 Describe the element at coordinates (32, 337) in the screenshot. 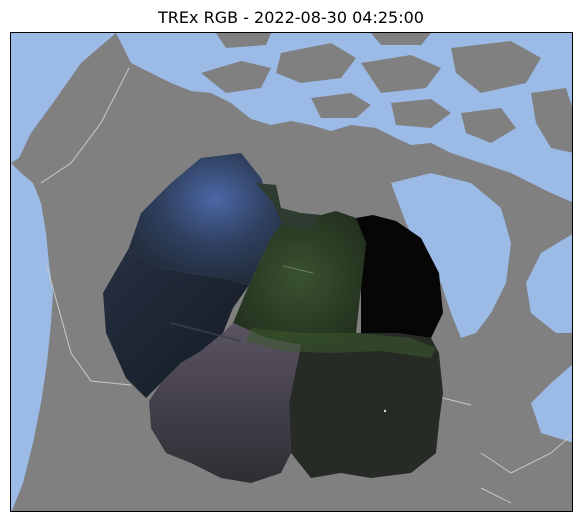

I see `pacific-coast-water` at that location.